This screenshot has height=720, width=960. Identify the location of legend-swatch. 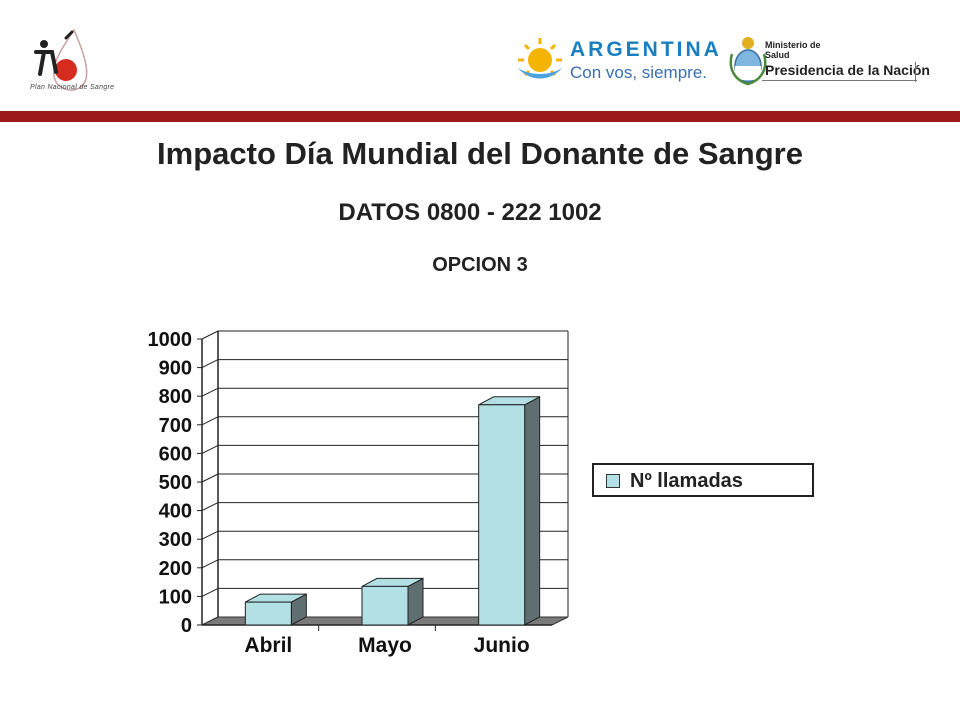
(613, 481).